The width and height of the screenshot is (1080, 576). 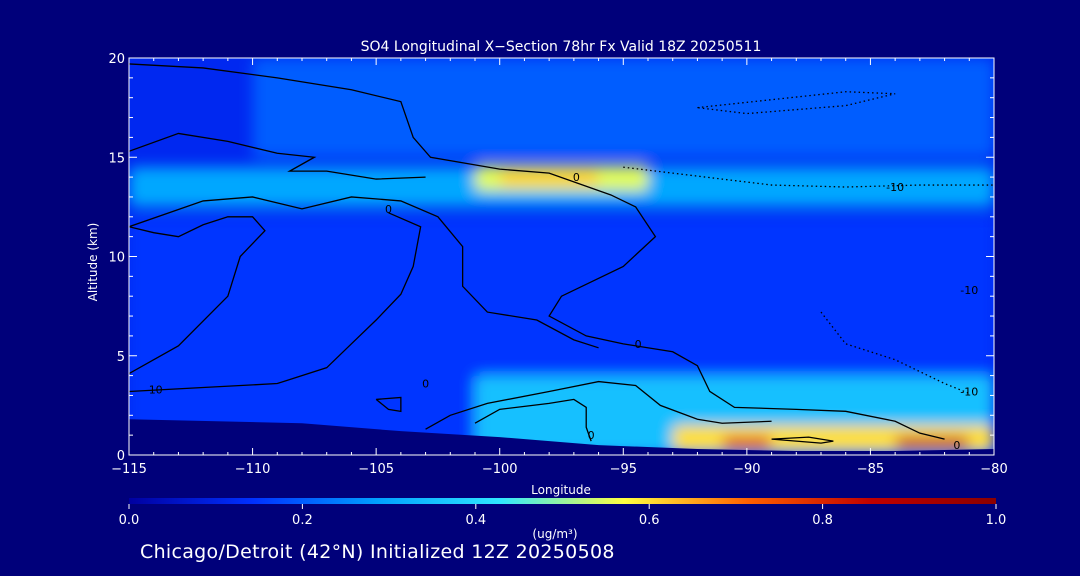 What do you see at coordinates (475, 520) in the screenshot?
I see `colorbar-tick-label: 0.4` at bounding box center [475, 520].